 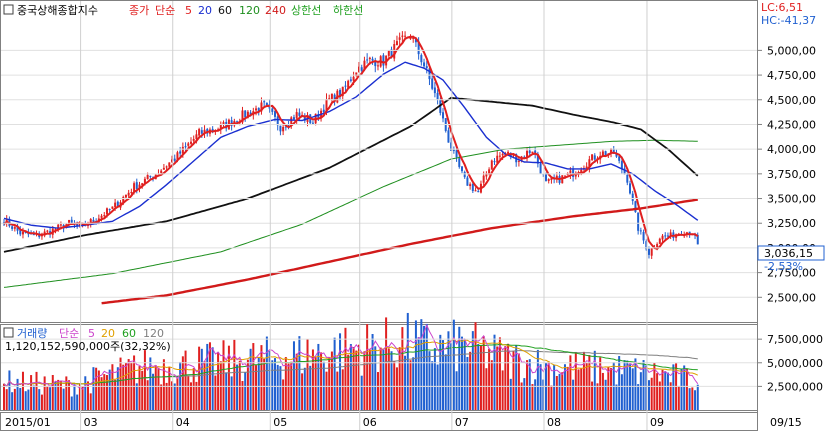 What do you see at coordinates (786, 422) in the screenshot?
I see `right-date-label: 09/15` at bounding box center [786, 422].